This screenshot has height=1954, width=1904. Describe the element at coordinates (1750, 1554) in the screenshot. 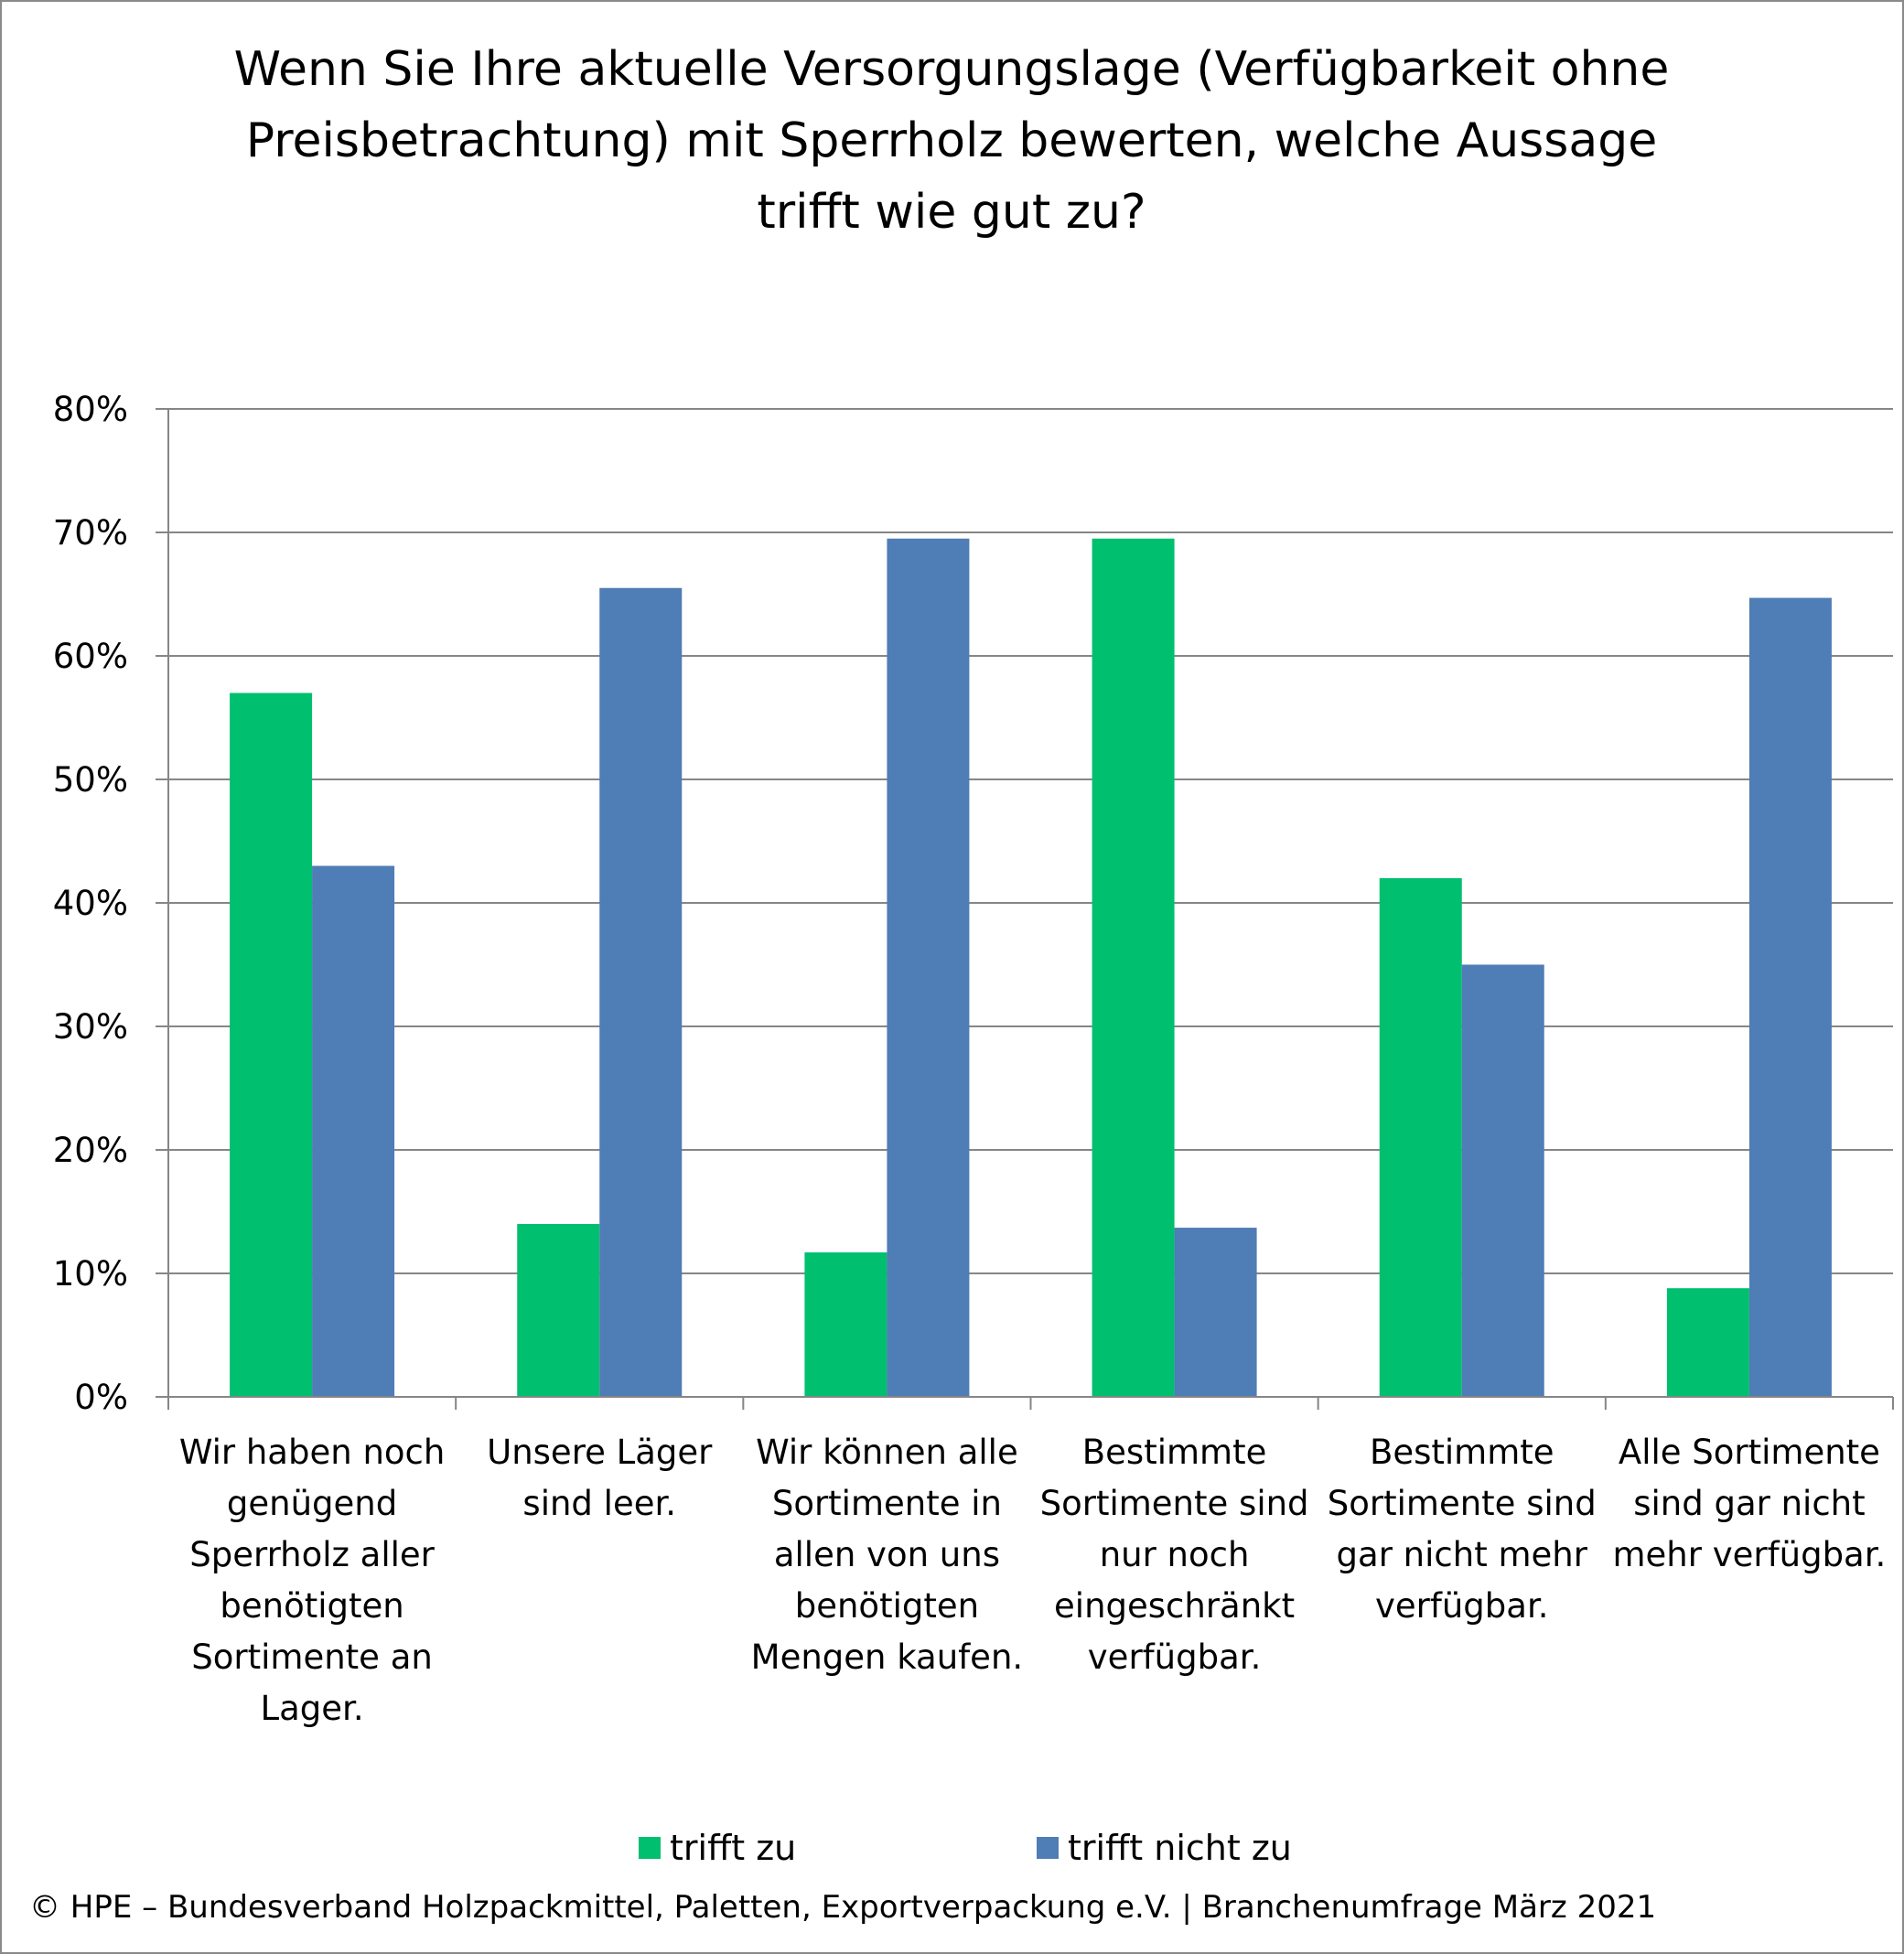

I see `x-category-label-line: mehr verfügbar.` at that location.